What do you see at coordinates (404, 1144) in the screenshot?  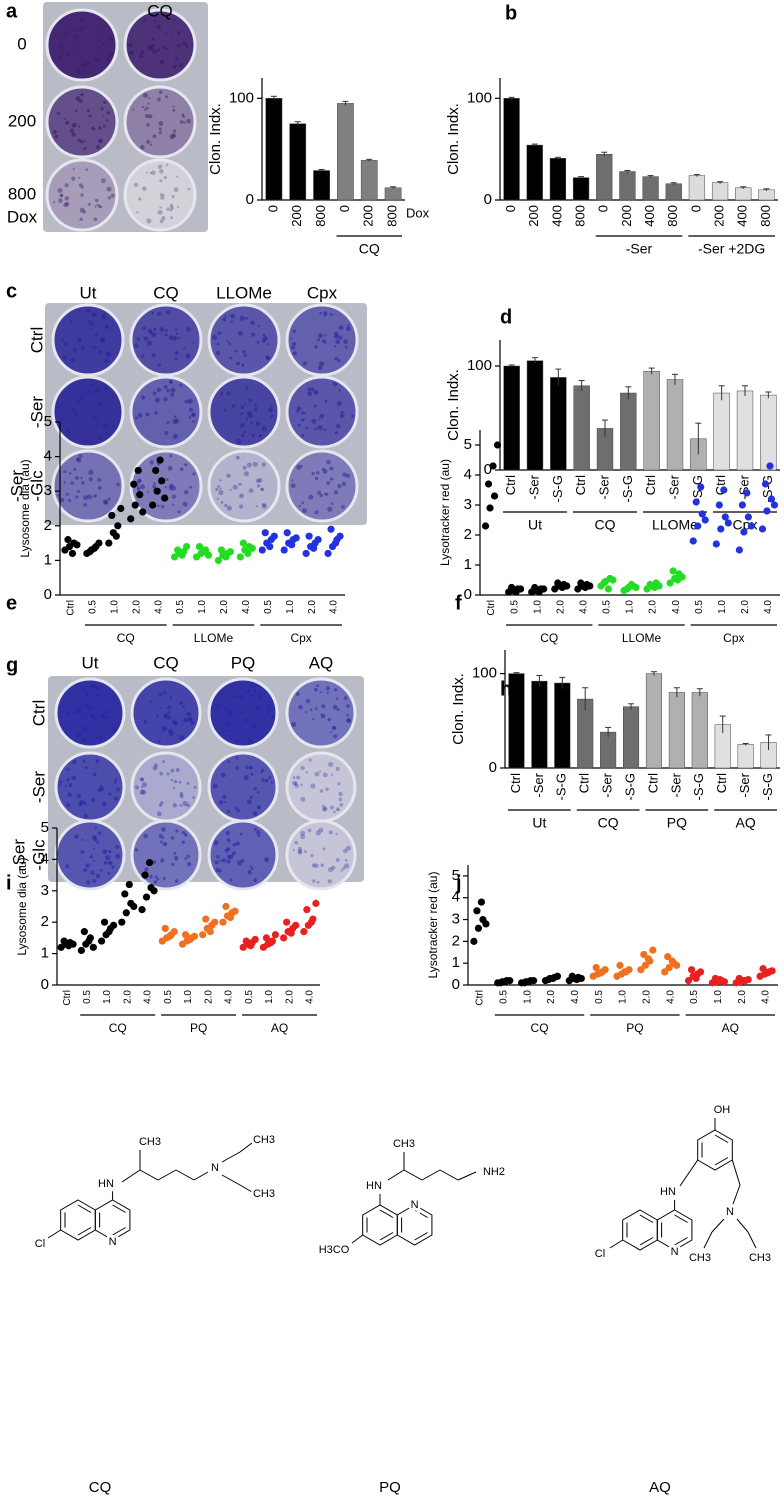 I see `atom-label: CH3` at bounding box center [404, 1144].